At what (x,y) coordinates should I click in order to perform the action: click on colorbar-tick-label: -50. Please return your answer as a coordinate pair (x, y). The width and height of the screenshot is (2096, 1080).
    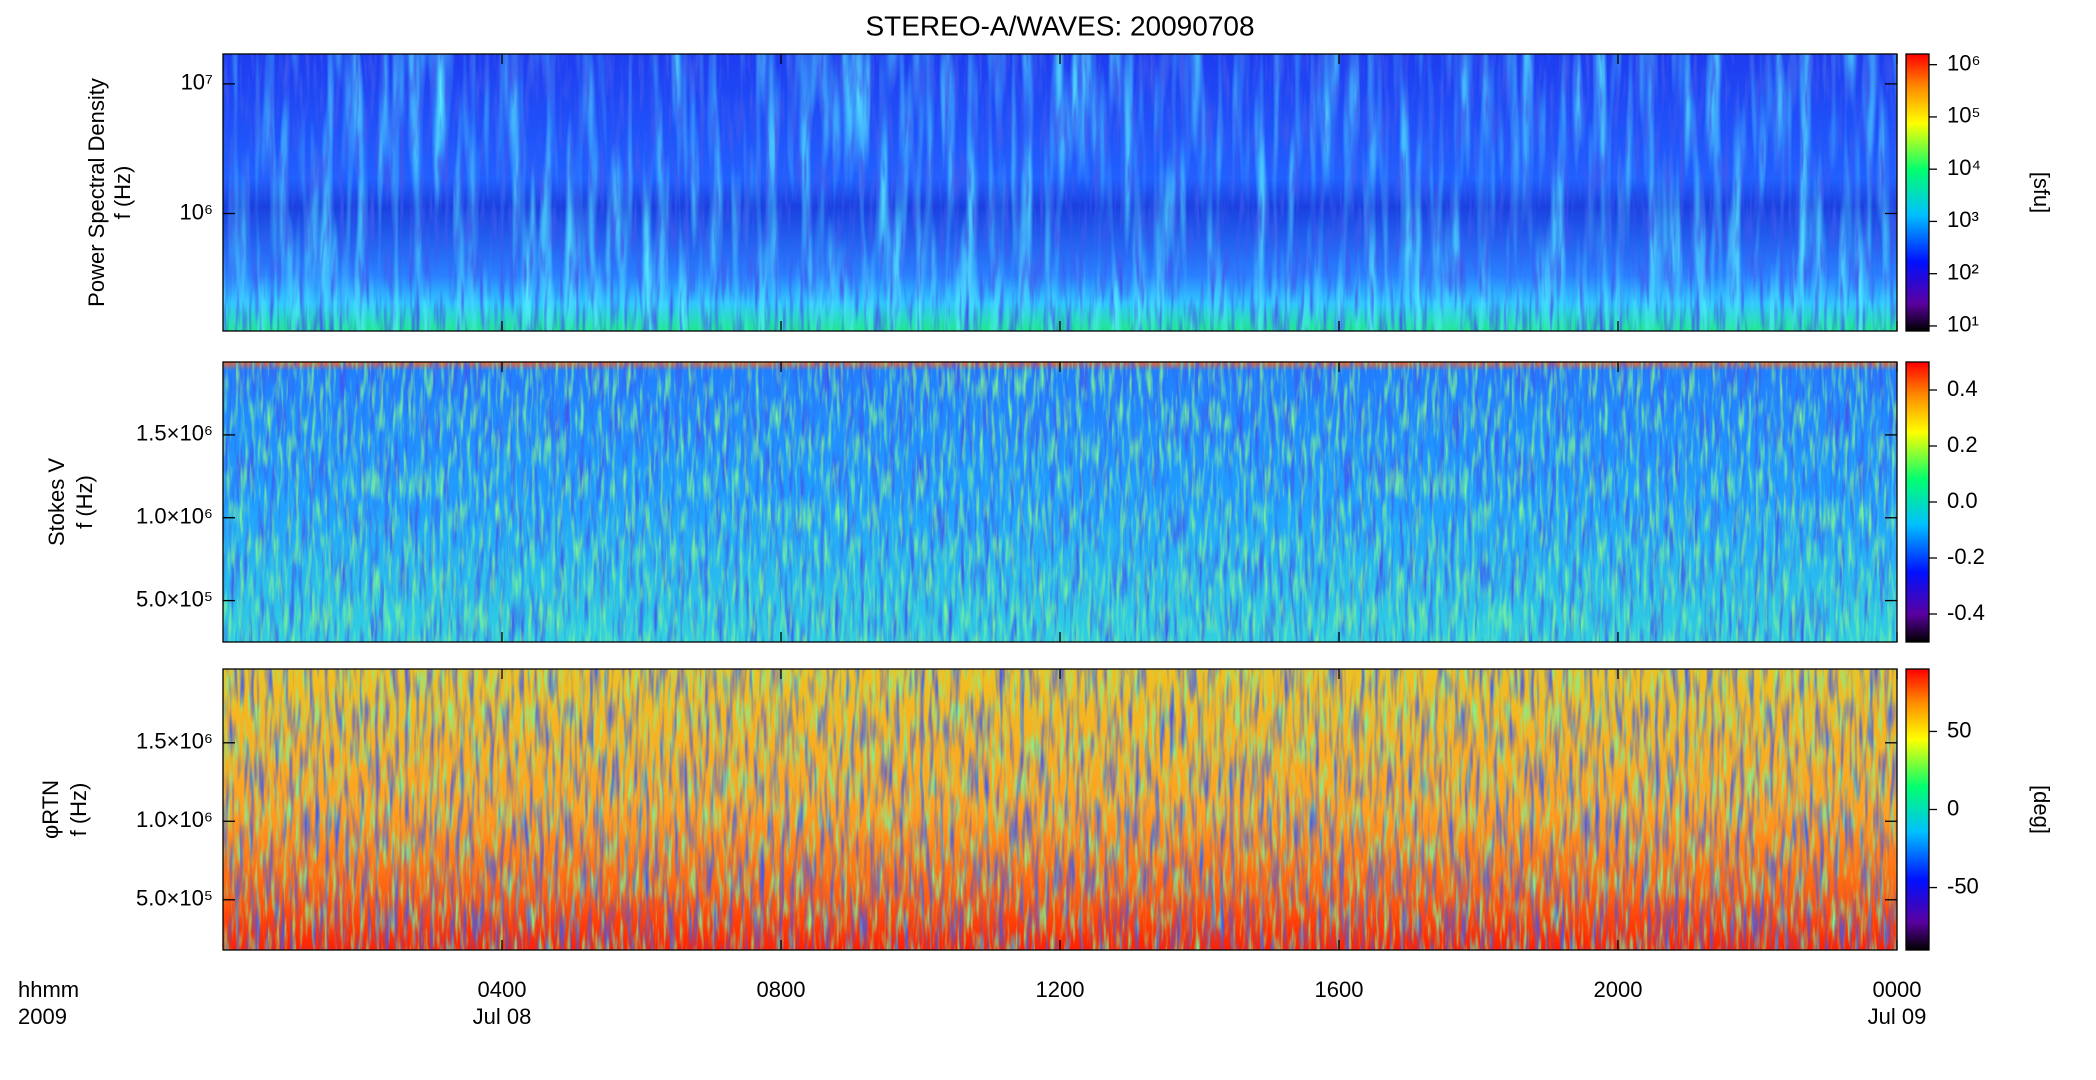
    Looking at the image, I should click on (1963, 885).